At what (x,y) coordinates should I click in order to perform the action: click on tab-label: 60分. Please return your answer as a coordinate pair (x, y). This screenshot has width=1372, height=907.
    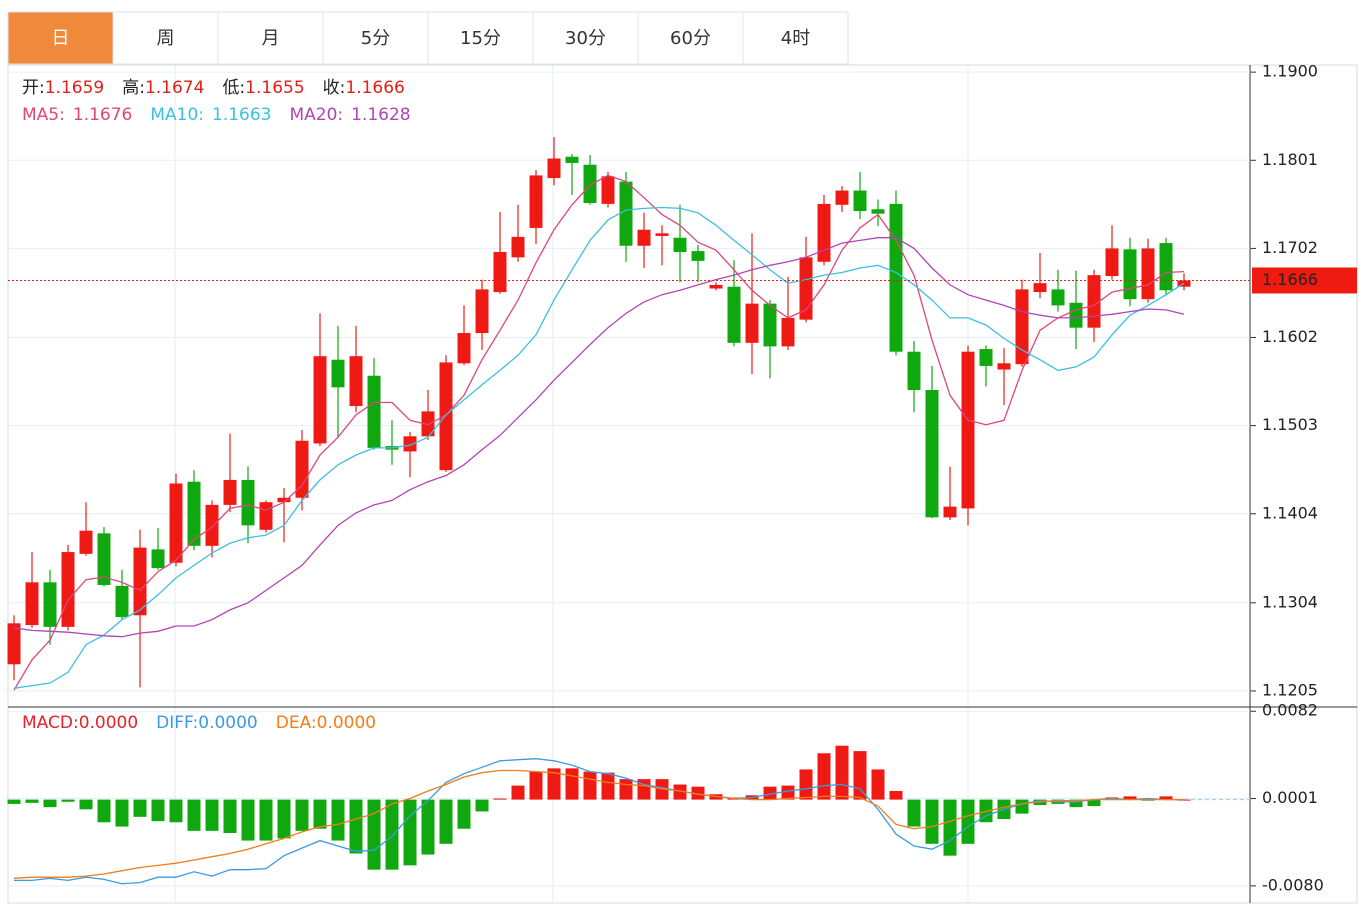
    Looking at the image, I should click on (690, 38).